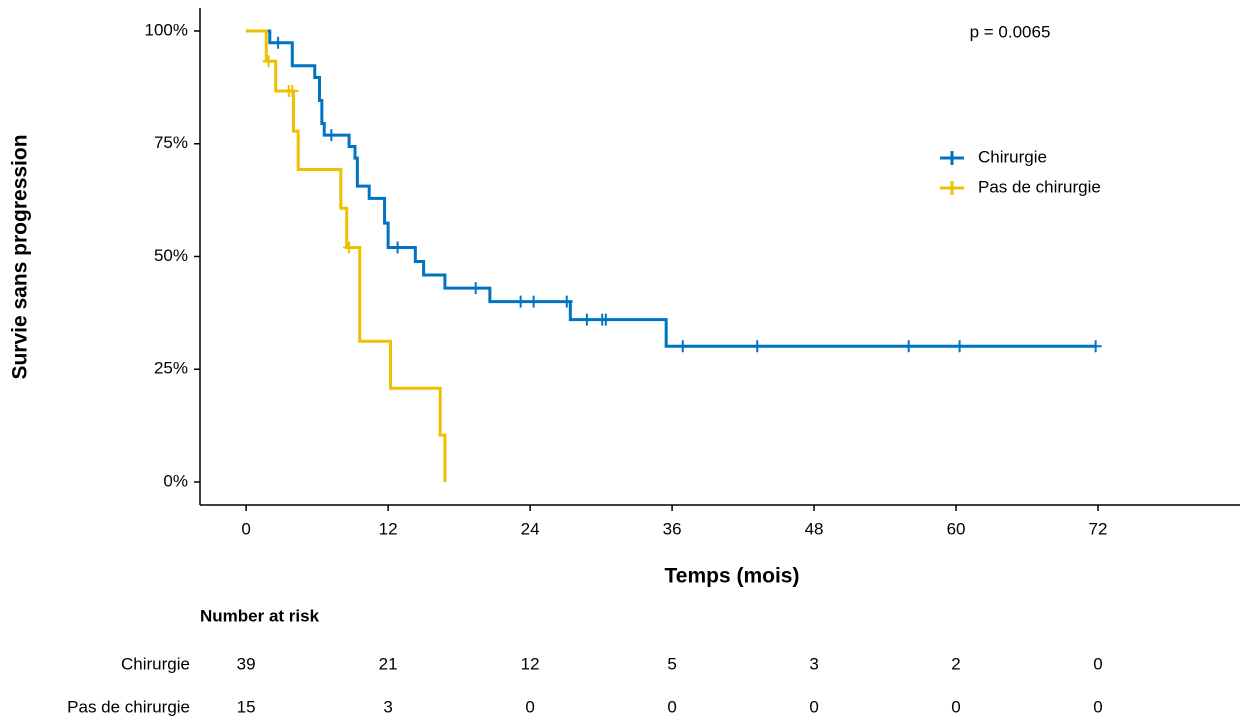 Image resolution: width=1242 pixels, height=720 pixels. What do you see at coordinates (732, 576) in the screenshot?
I see `x-axis-label: Temps (mois)` at bounding box center [732, 576].